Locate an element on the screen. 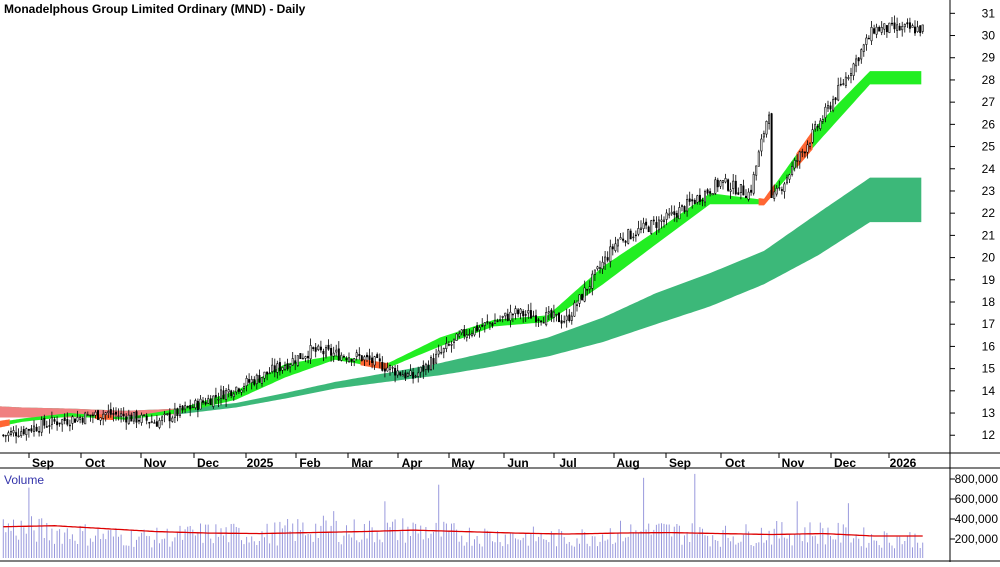 The width and height of the screenshot is (1000, 567). y-tick-label: 27 is located at coordinates (989, 102).